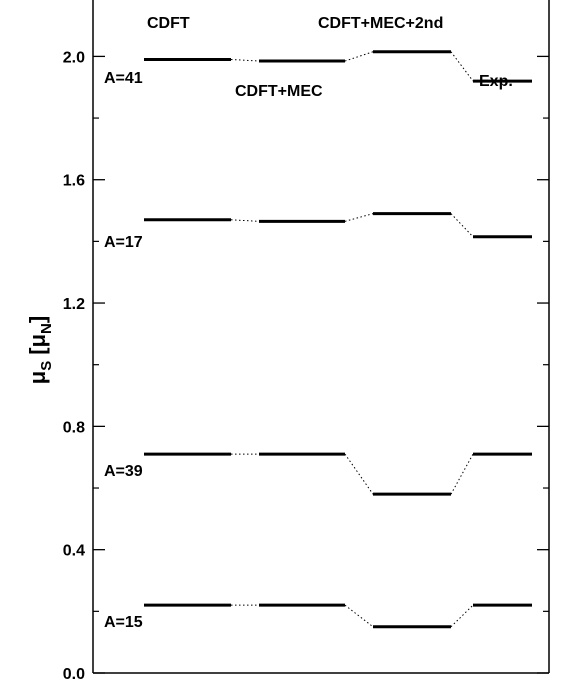 This screenshot has height=685, width=562. Describe the element at coordinates (123, 242) in the screenshot. I see `series-label-a17: A=17` at that location.